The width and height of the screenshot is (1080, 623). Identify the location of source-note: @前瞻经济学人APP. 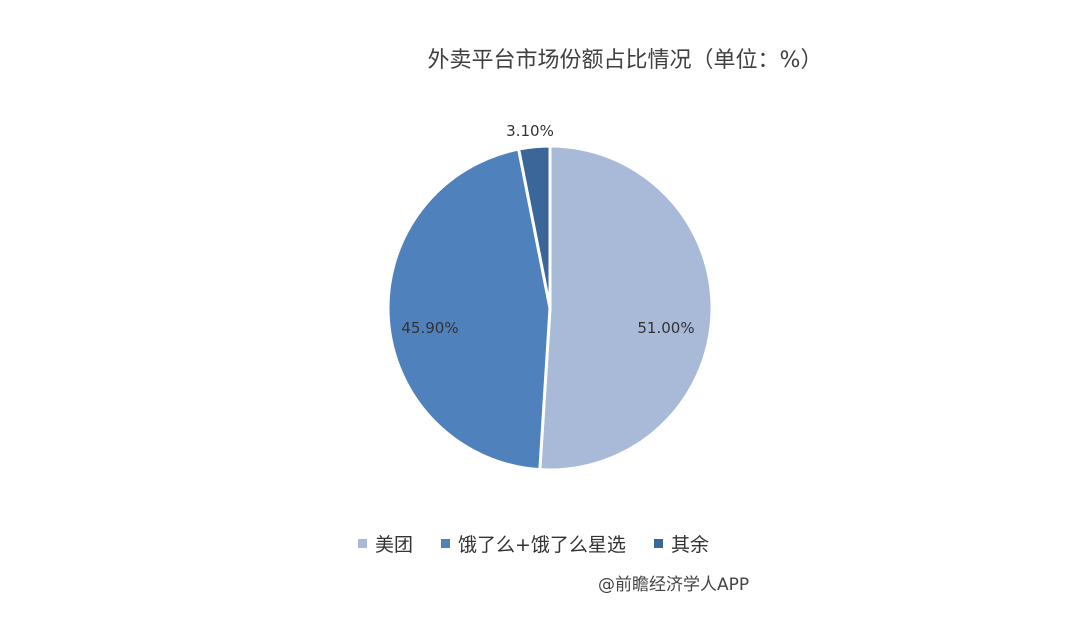
(674, 585).